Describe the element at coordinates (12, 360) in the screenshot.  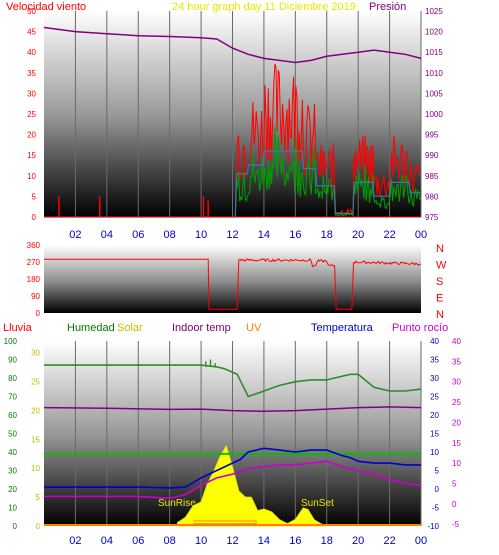
I see `humidity-tick-label: 90` at that location.